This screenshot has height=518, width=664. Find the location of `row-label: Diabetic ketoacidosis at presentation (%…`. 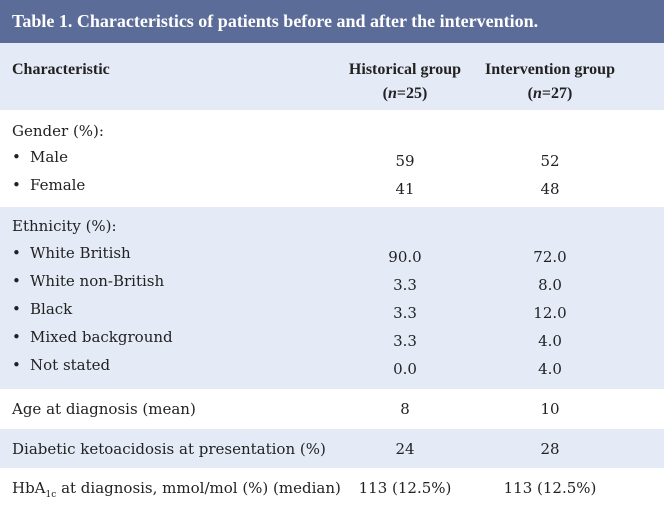

row-label: Diabetic ketoacidosis at presentation (%… is located at coordinates (169, 449).